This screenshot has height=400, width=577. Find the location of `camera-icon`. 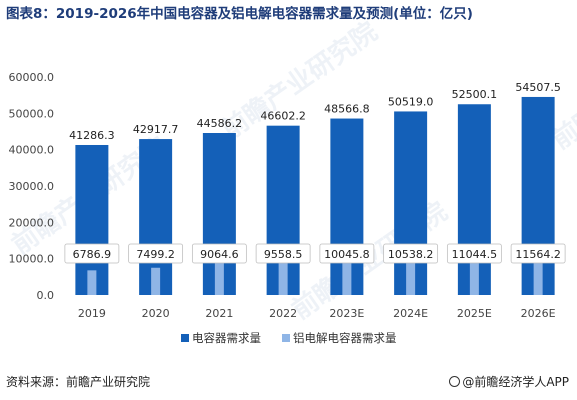

camera-icon is located at coordinates (455, 381).